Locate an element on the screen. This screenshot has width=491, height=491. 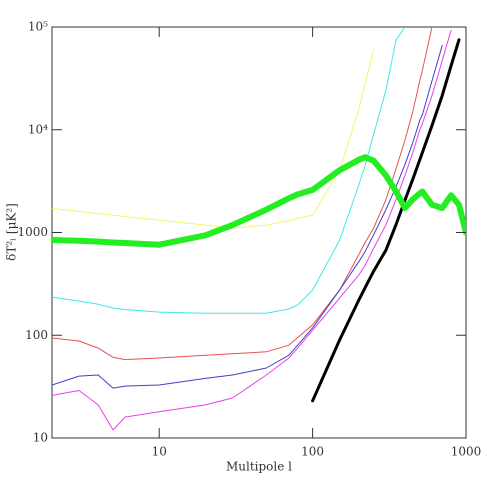
y-tick-label: 1000 is located at coordinates (32, 232).